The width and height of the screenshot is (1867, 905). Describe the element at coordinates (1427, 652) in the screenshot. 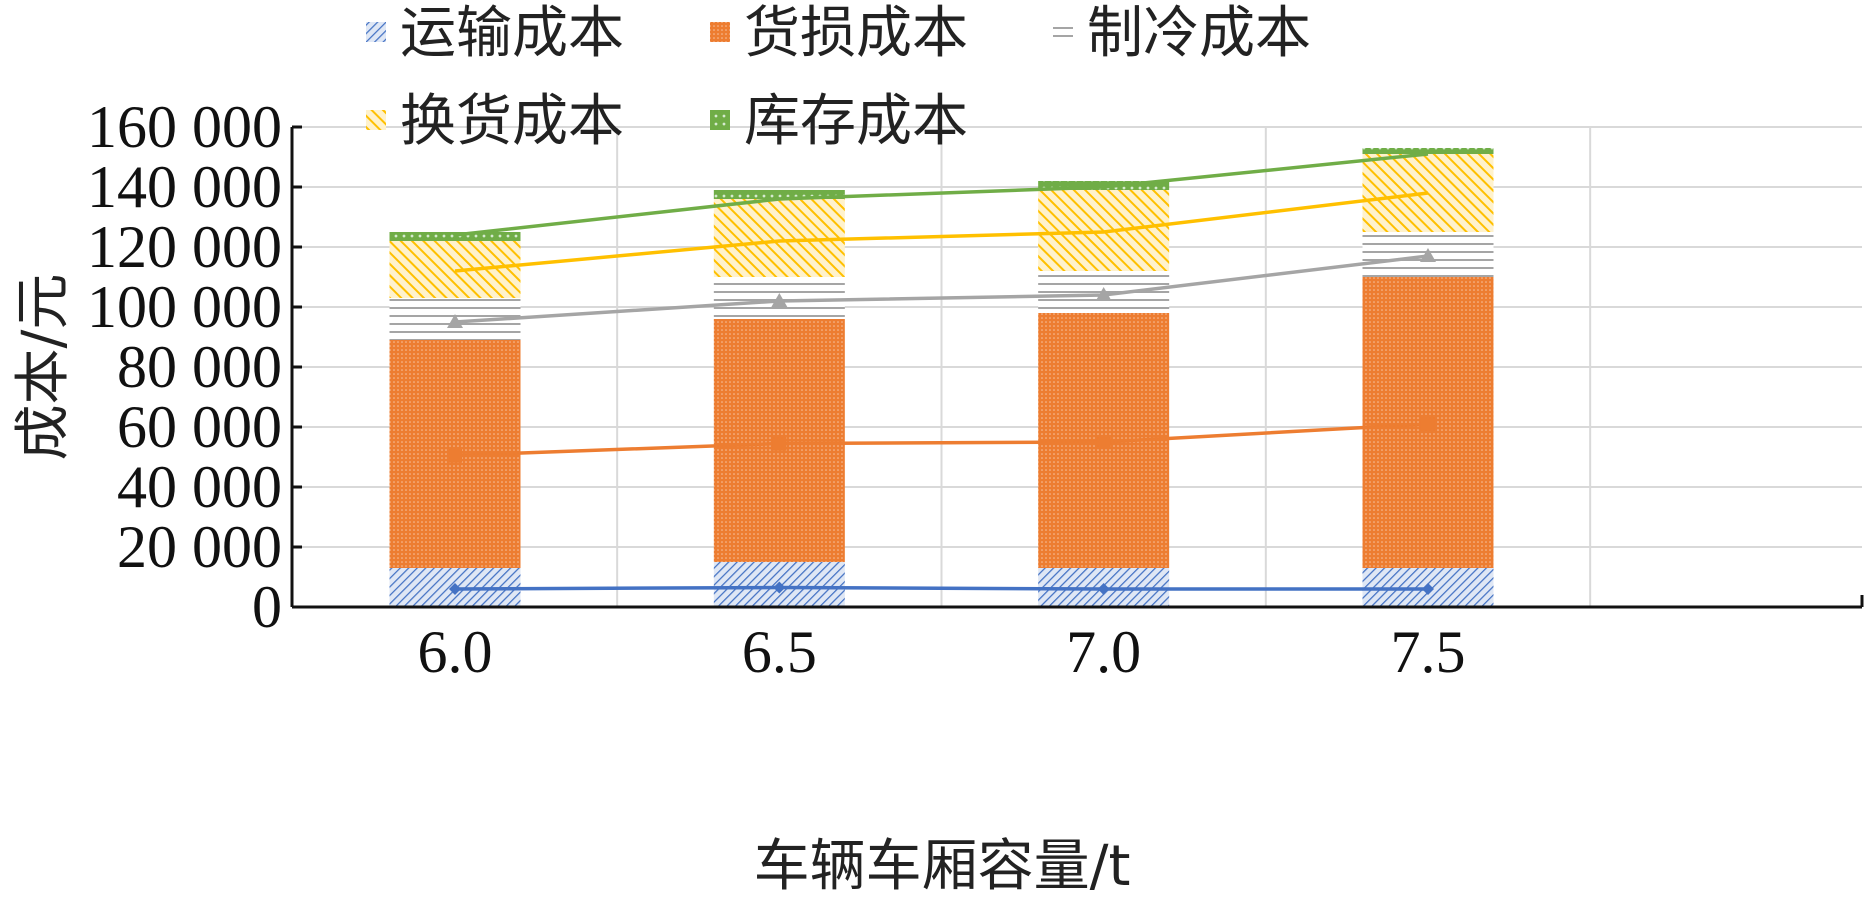

I see `x-tick-label: 7.5` at that location.